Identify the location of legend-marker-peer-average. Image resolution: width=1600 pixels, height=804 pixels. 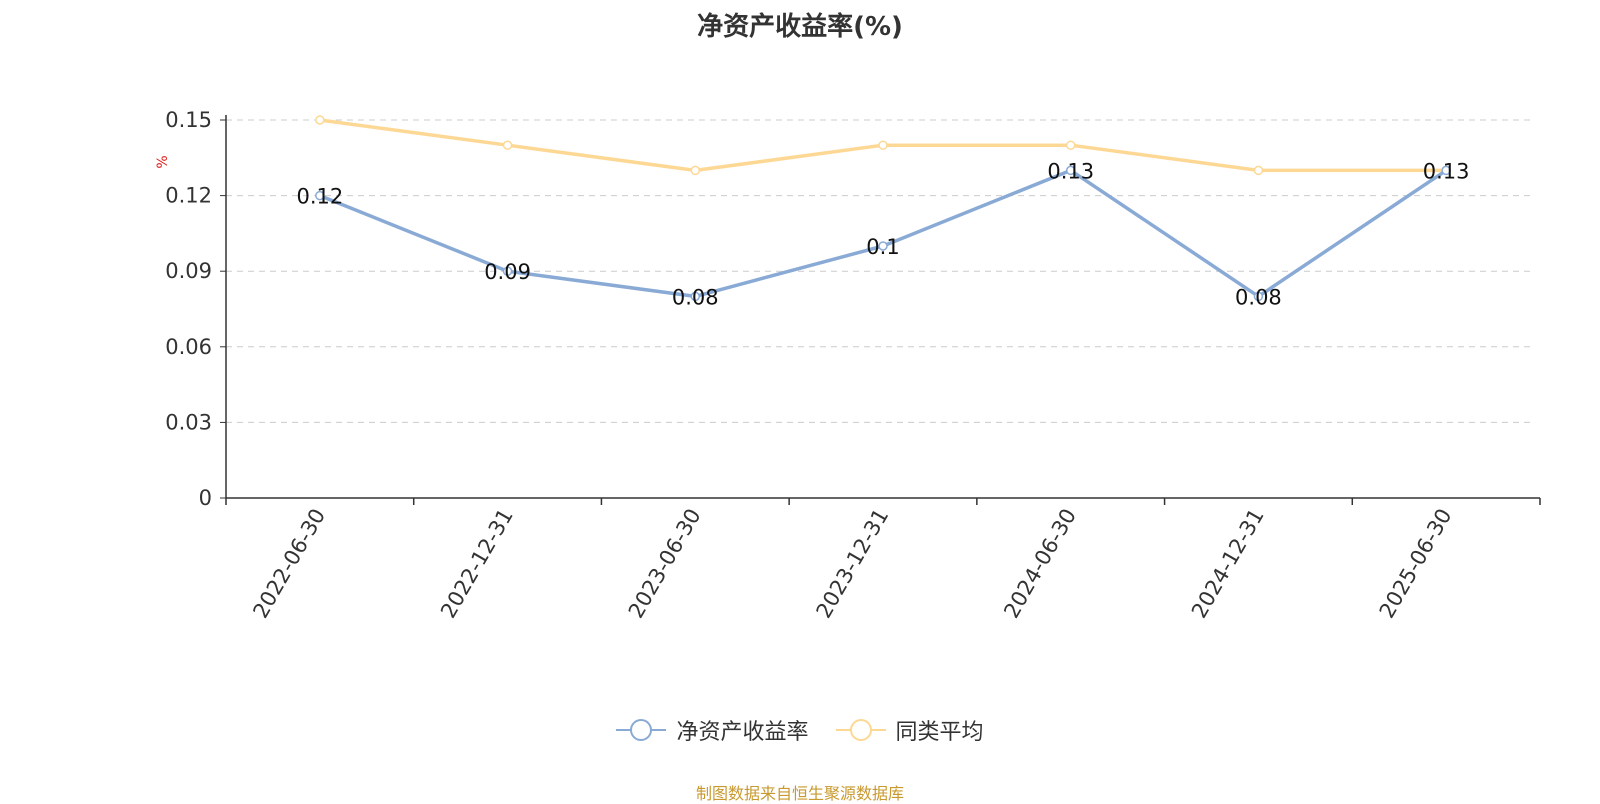
(860, 730).